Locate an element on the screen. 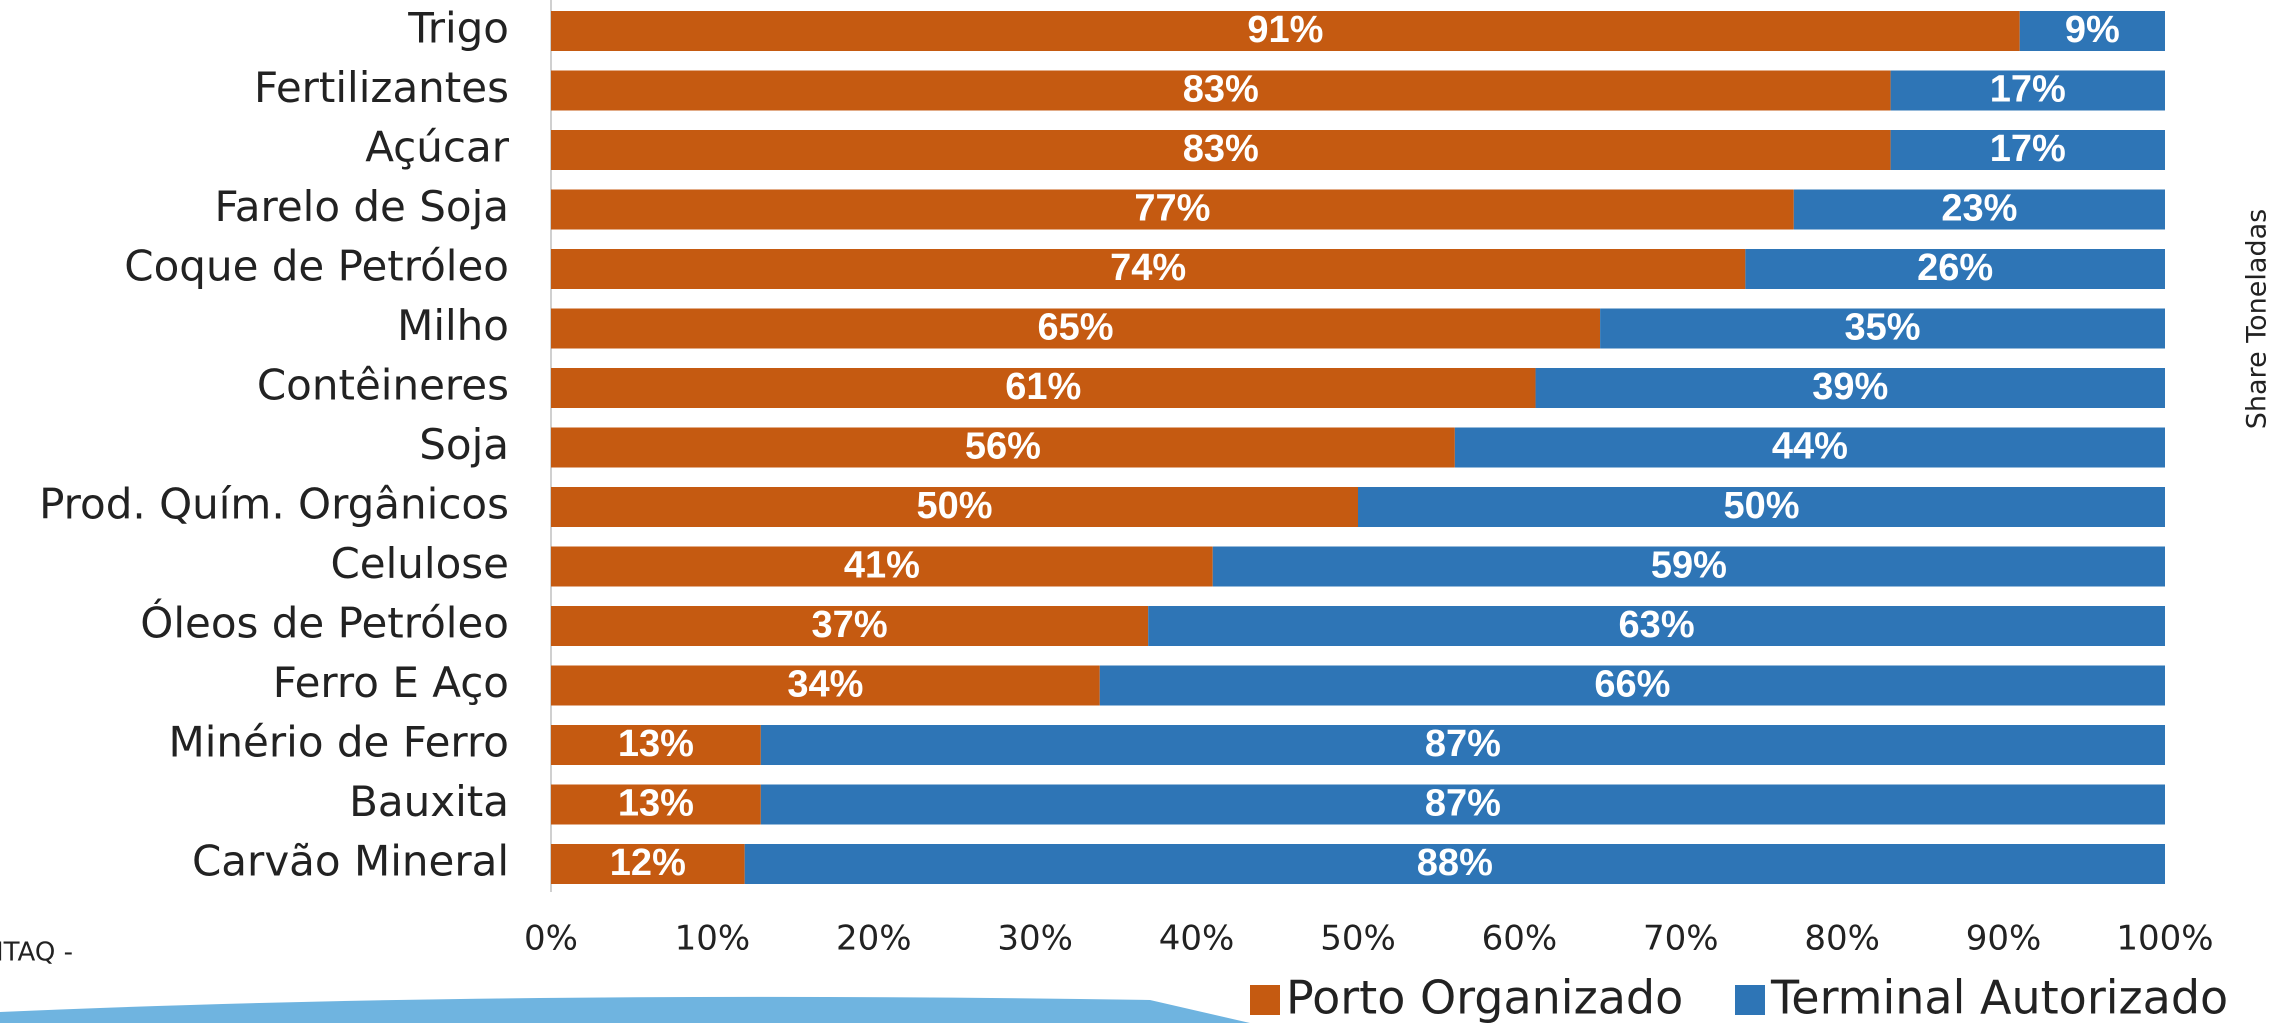  x-tick-label: 50% is located at coordinates (1358, 939).